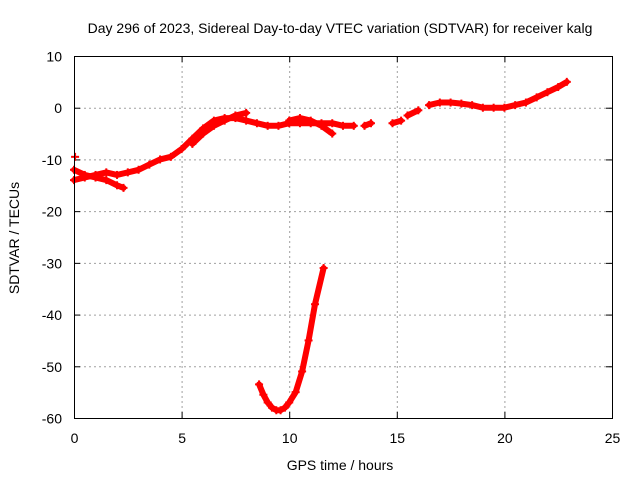  I want to click on x-tick-label: 0, so click(75, 438).